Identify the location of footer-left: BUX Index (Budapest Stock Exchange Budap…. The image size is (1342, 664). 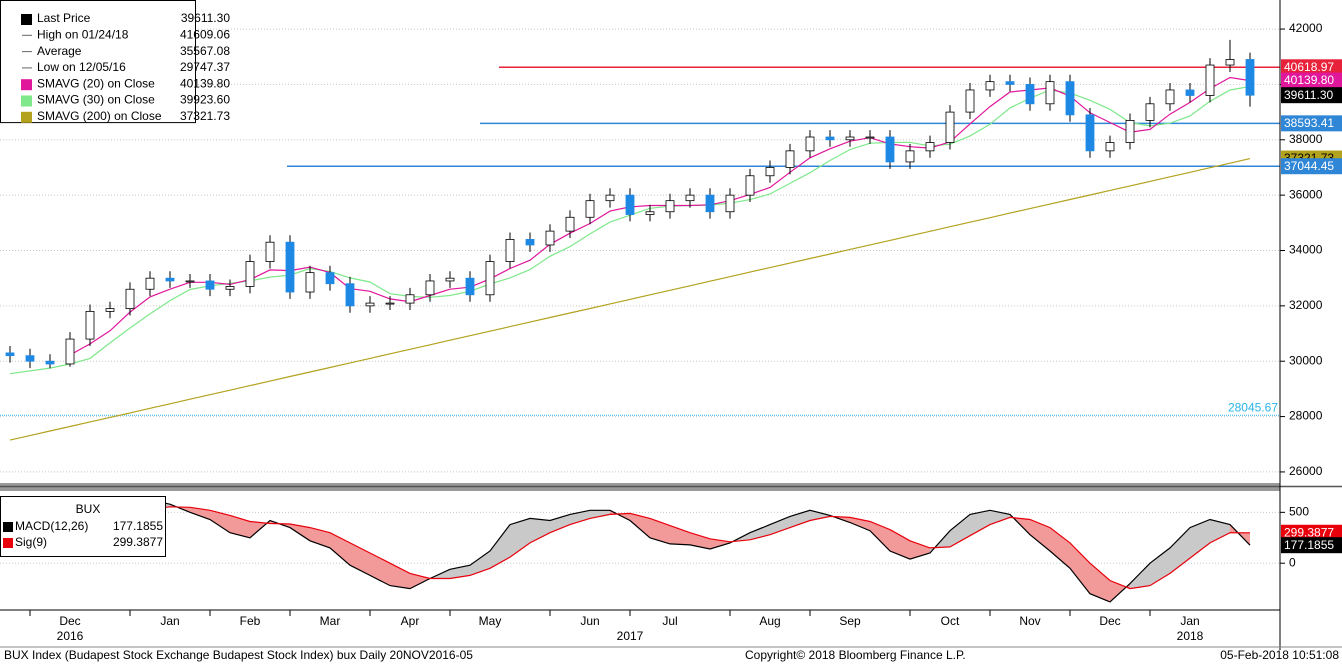
(238, 655).